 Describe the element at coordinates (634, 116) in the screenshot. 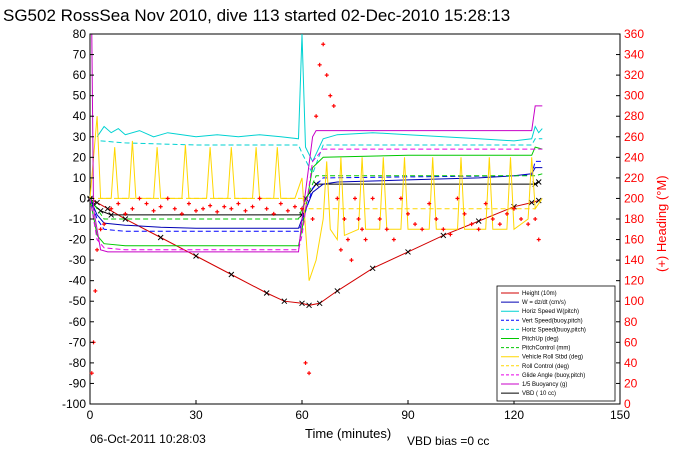

I see `y-right-tick-label: 280` at that location.